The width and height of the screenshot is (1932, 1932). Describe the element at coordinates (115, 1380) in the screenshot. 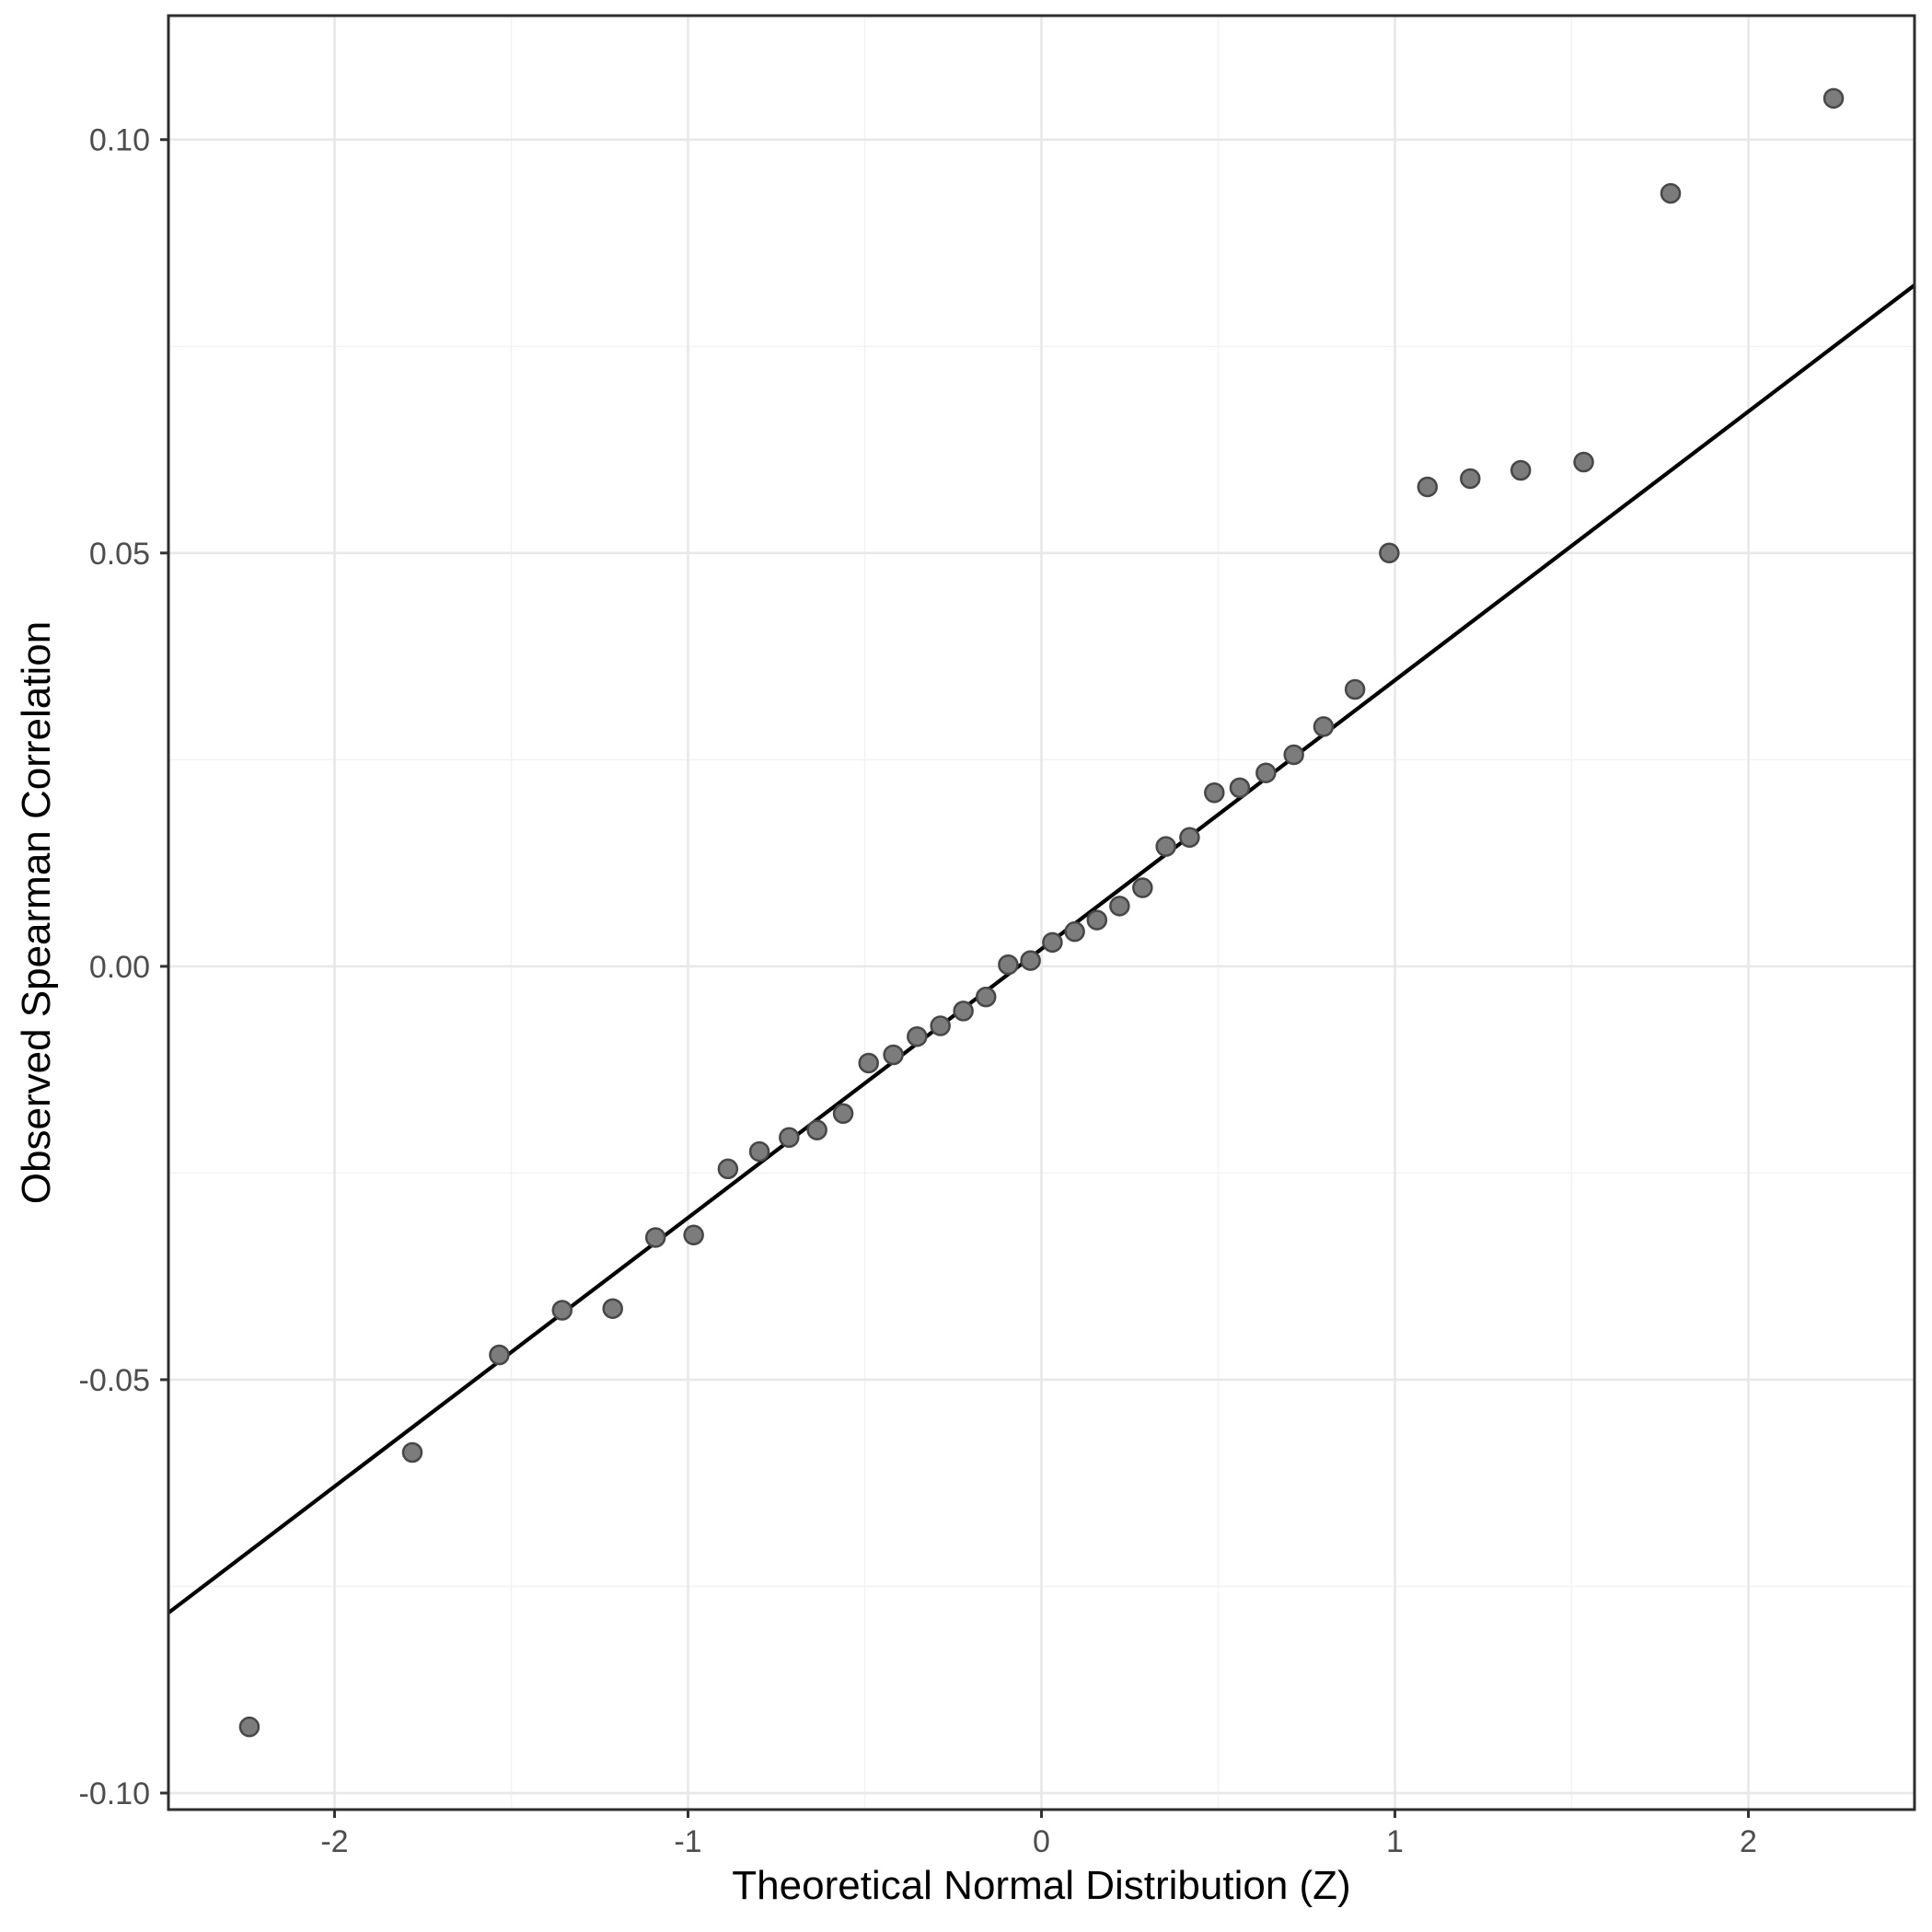

I see `y-tick-label: -0.05` at that location.